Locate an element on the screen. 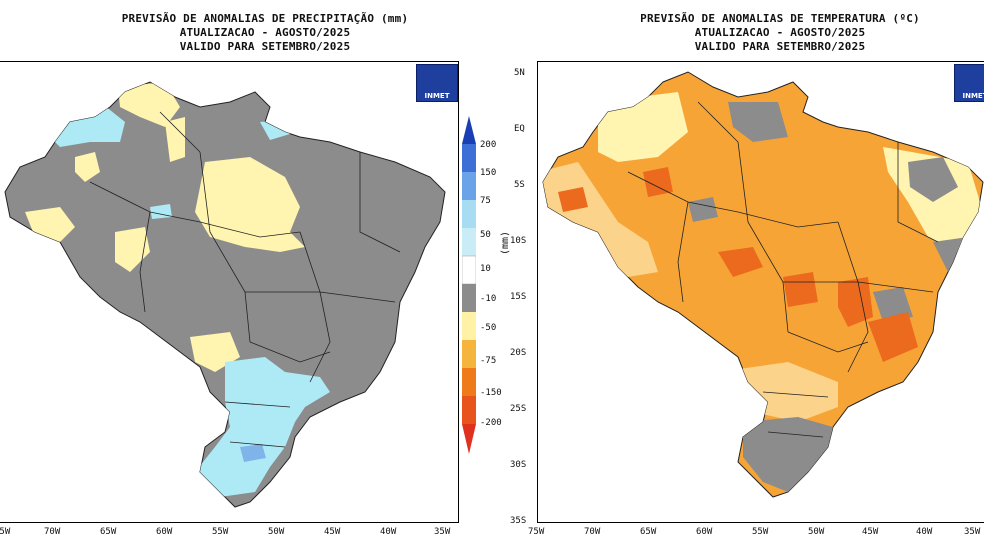 The height and width of the screenshot is (554, 984). anomaly-yellow-mid is located at coordinates (132, 249).